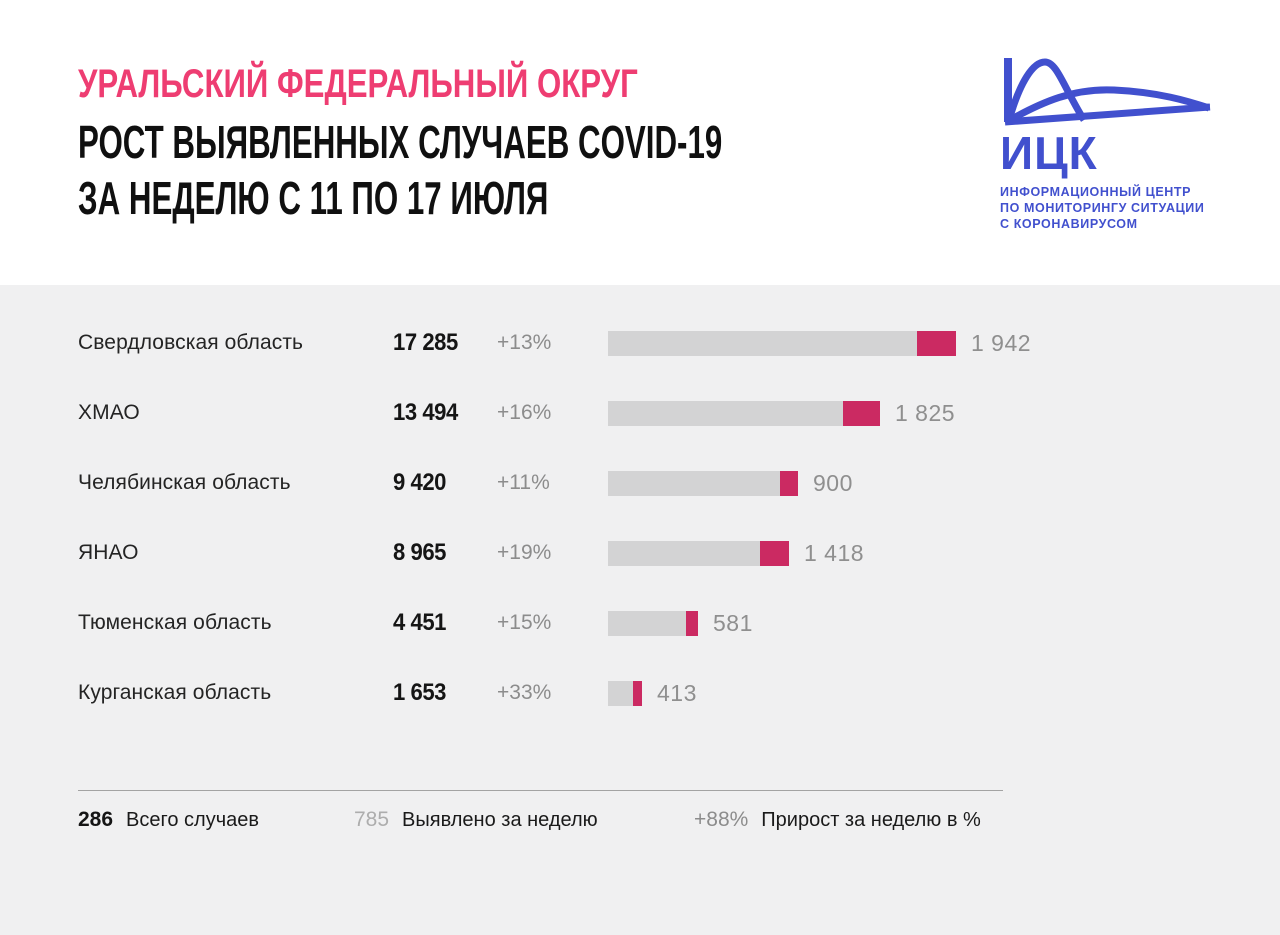 The width and height of the screenshot is (1280, 935). What do you see at coordinates (809, 483) in the screenshot?
I see `bar: 900` at bounding box center [809, 483].